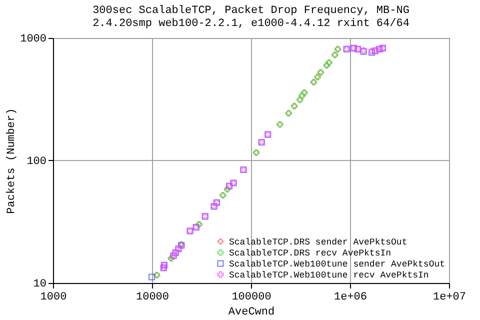  Describe the element at coordinates (53, 298) in the screenshot. I see `x-tick-label: 1000` at that location.